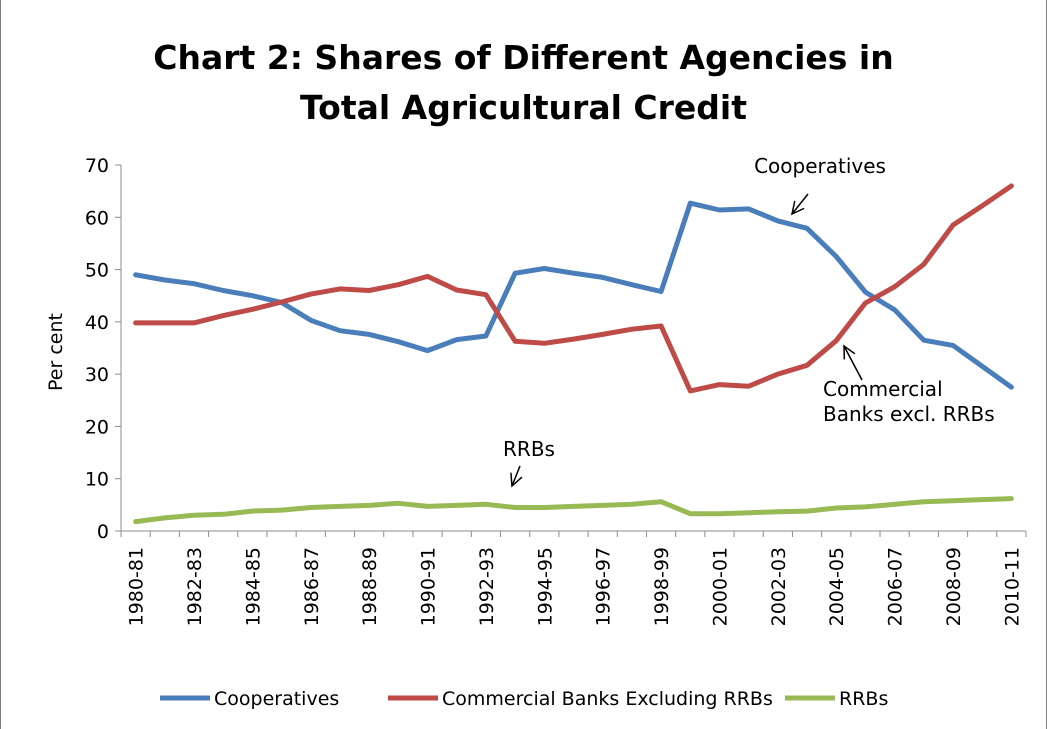  What do you see at coordinates (662, 586) in the screenshot?
I see `x-tick-label: 1998-99` at bounding box center [662, 586].